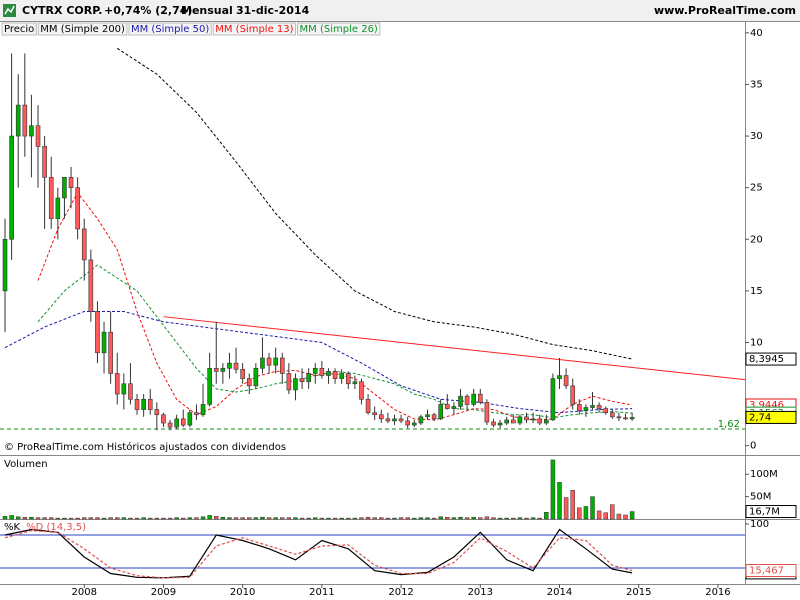  What do you see at coordinates (400, 10) in the screenshot?
I see `header-bar` at bounding box center [400, 10].